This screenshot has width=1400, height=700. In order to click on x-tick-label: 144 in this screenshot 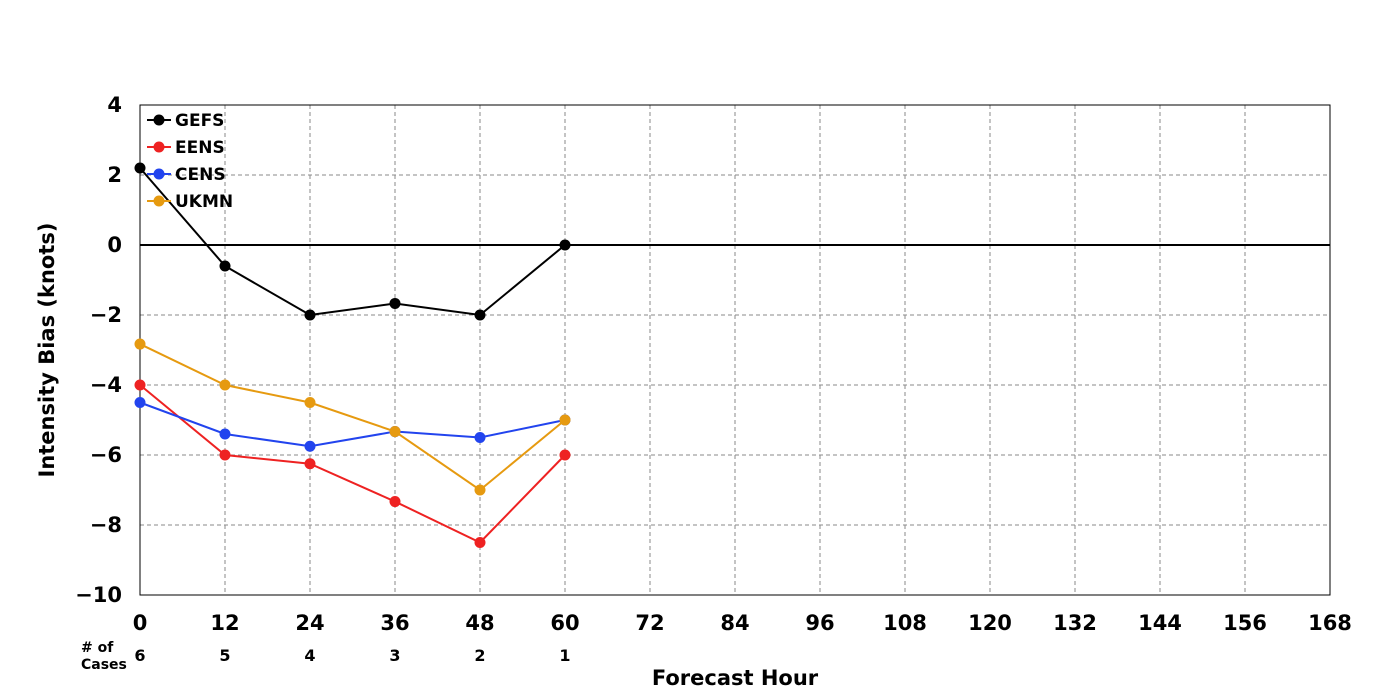, I will do `click(1160, 623)`.